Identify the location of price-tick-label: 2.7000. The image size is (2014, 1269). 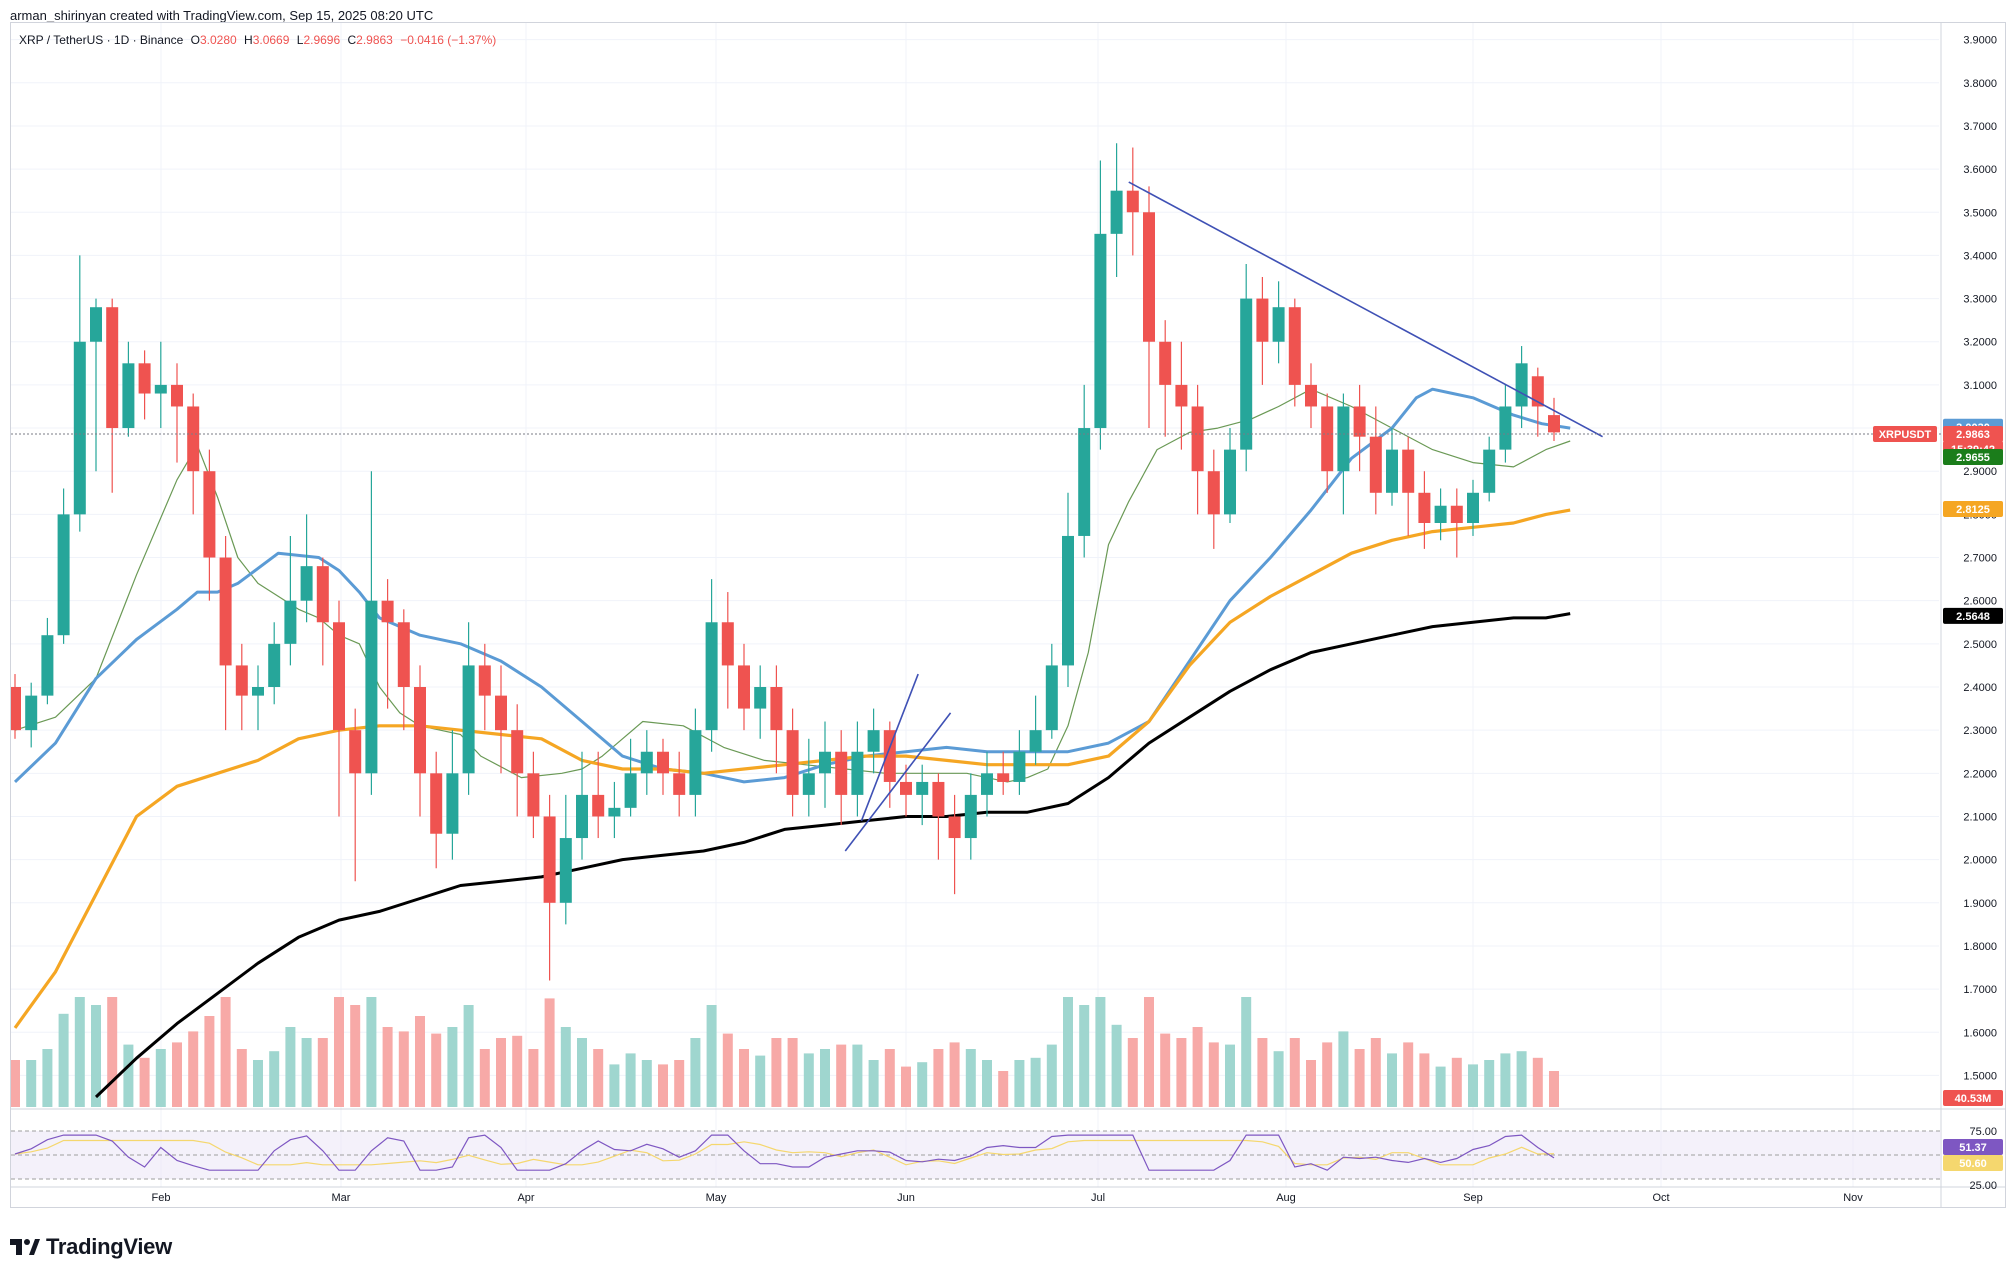
(1980, 559).